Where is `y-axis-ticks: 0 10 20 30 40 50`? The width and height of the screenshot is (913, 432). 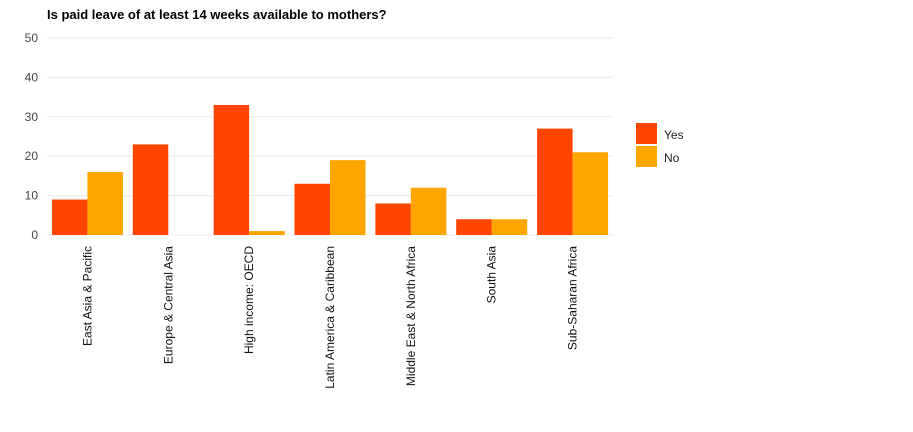 y-axis-ticks: 0 10 20 30 40 50 is located at coordinates (32, 136).